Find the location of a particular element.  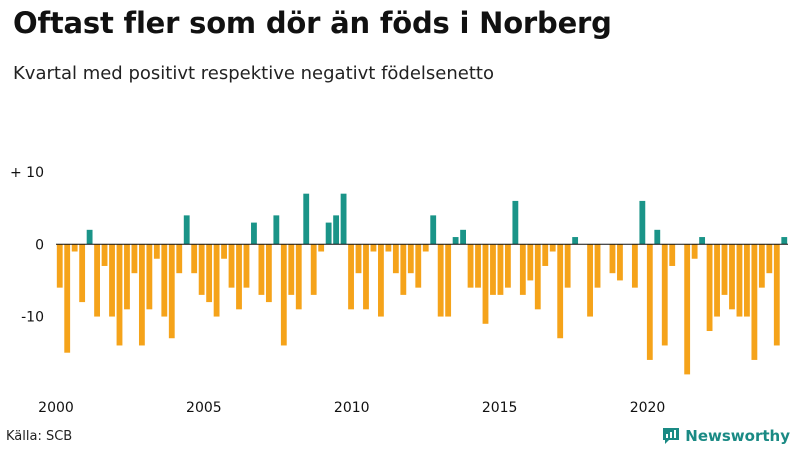

newsworthy-logo-icon is located at coordinates (671, 436).